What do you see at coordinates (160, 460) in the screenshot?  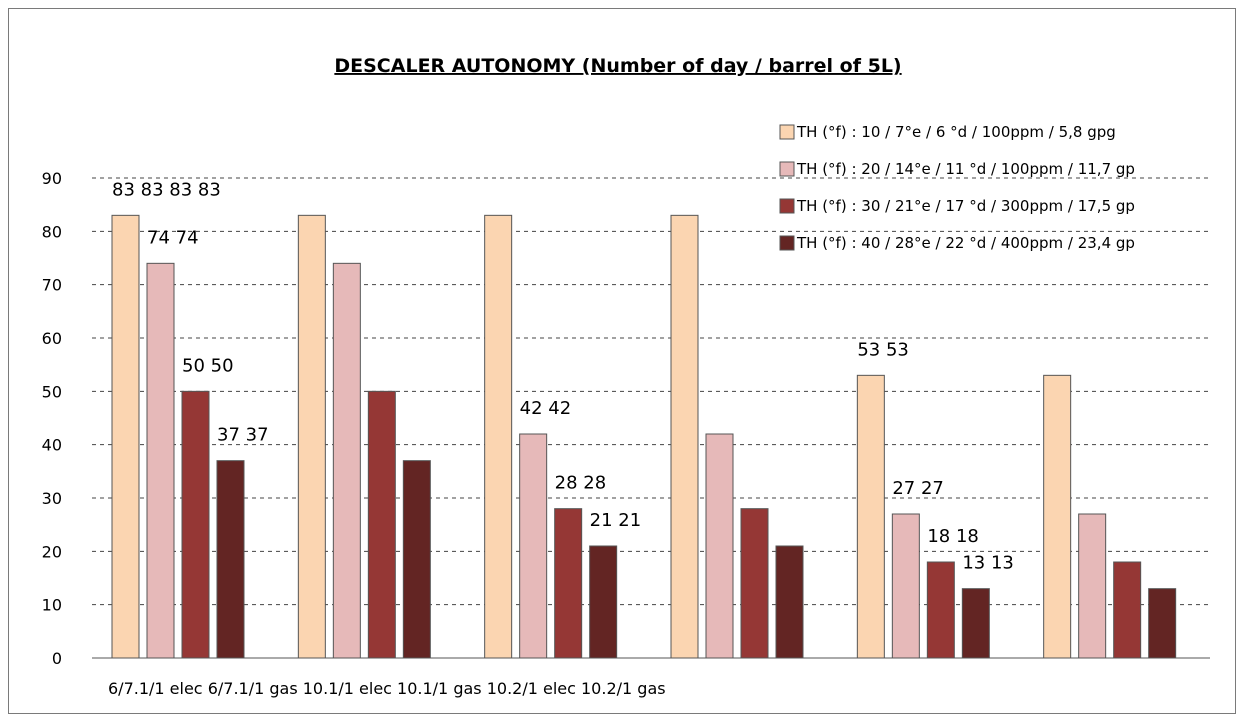 I see `bar-s2-c1` at bounding box center [160, 460].